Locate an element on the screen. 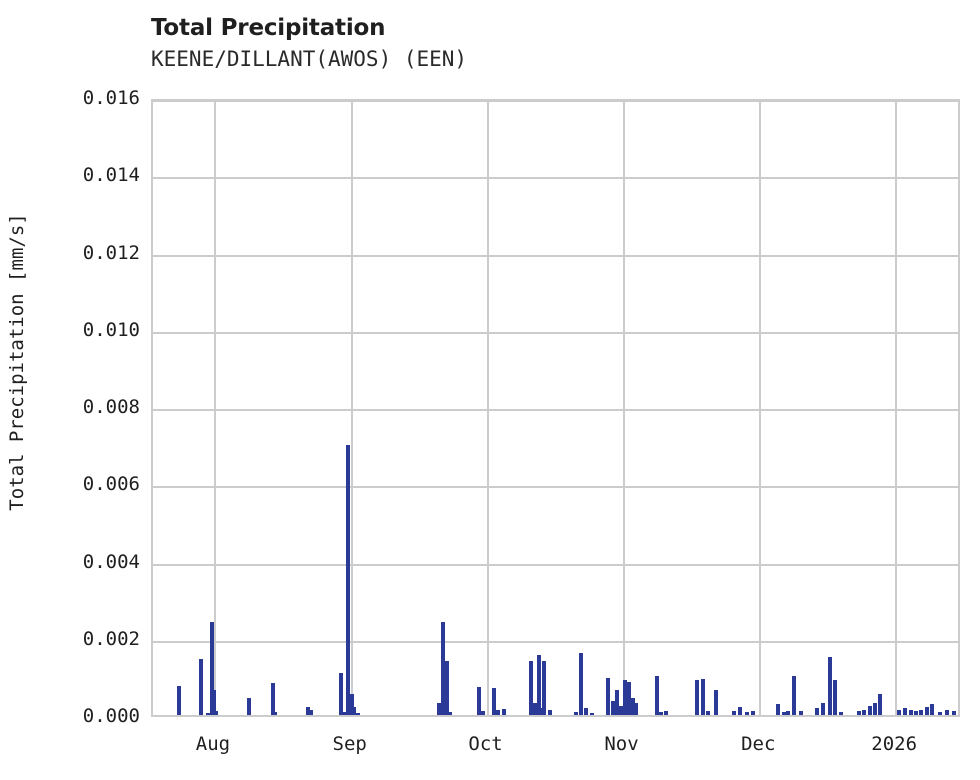 This screenshot has width=980, height=780. page-title: Total Precipitation is located at coordinates (268, 28).